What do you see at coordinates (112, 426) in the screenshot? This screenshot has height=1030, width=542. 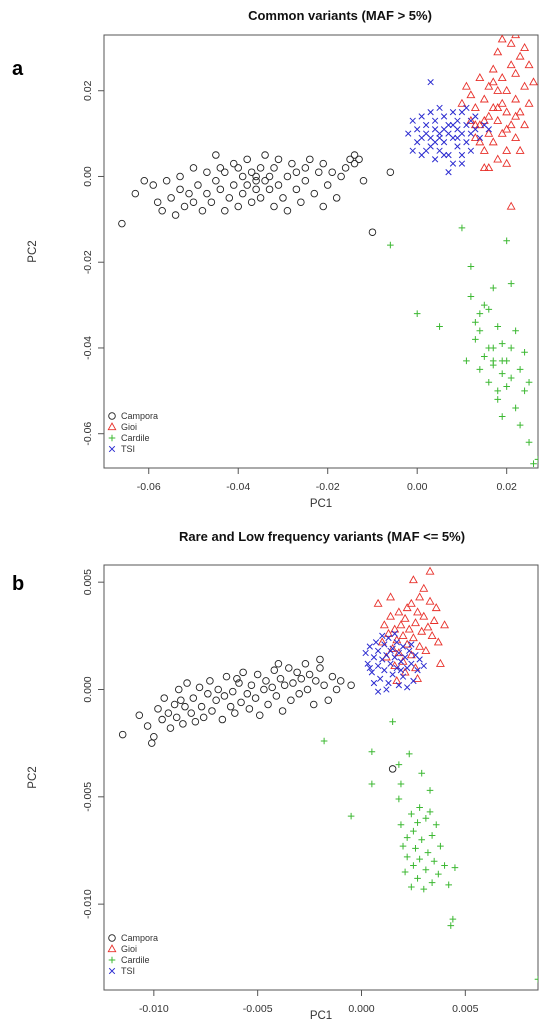 I see `legend-marker-gioi` at bounding box center [112, 426].